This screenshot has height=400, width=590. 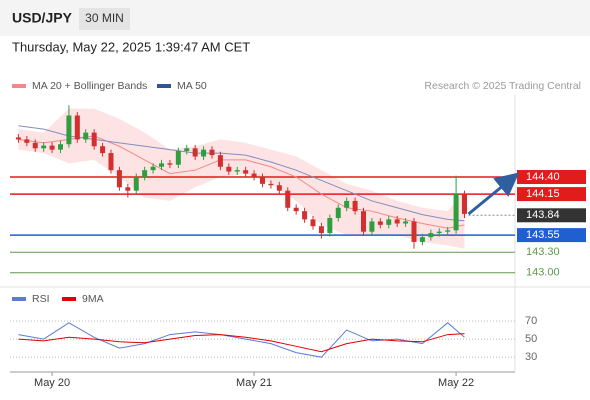 What do you see at coordinates (192, 86) in the screenshot?
I see `legend-label: MA 50` at bounding box center [192, 86].